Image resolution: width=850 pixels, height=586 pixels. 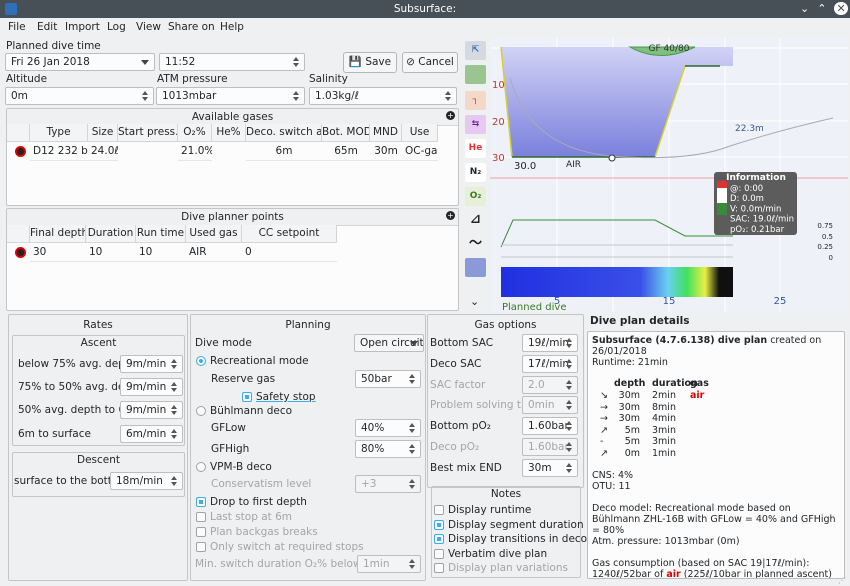 I want to click on rows-mnd: 30m, so click(x=386, y=152).